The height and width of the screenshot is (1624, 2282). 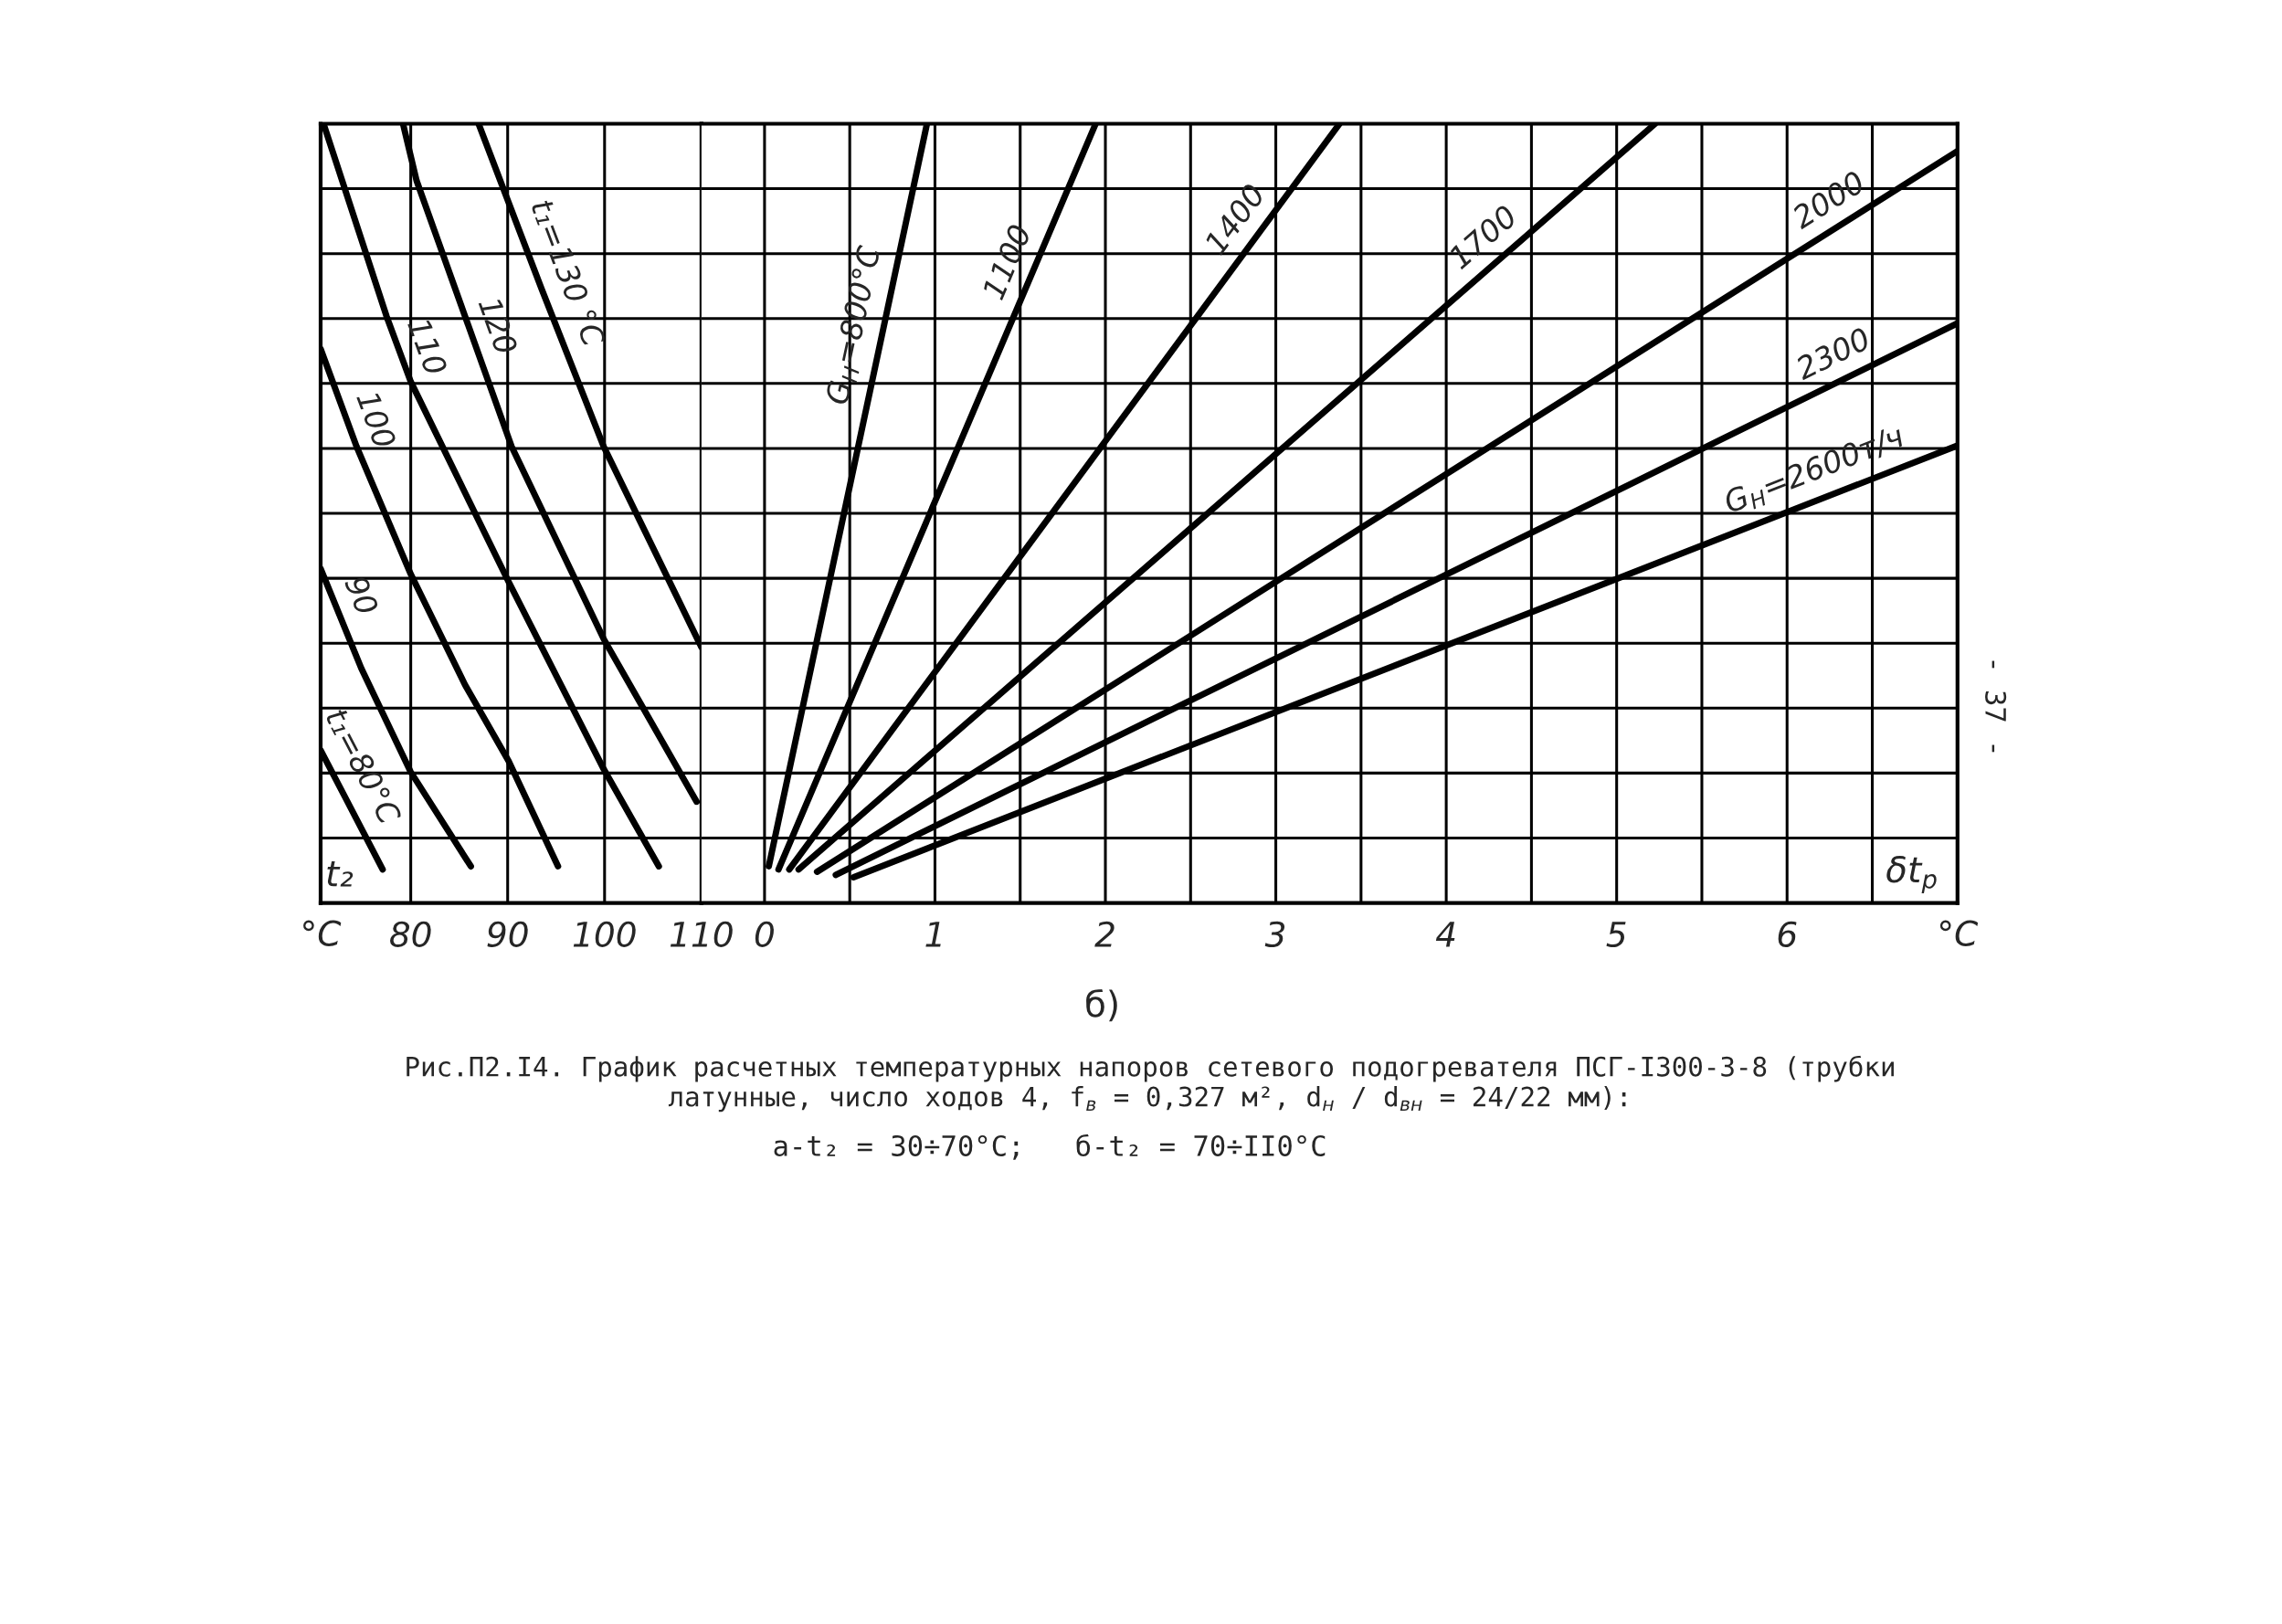 What do you see at coordinates (764, 935) in the screenshot?
I see `x-tick-label: 0` at bounding box center [764, 935].